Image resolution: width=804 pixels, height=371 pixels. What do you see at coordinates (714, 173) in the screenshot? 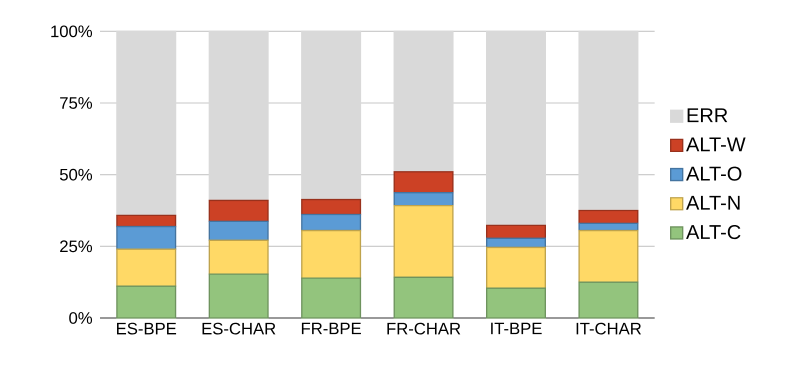
I see `legend-label: ALT-O` at bounding box center [714, 173].